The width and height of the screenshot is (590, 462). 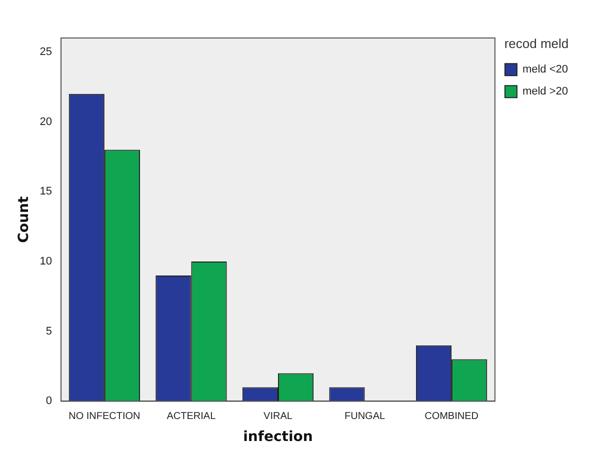 I want to click on legend-label: meld <20, so click(x=545, y=70).